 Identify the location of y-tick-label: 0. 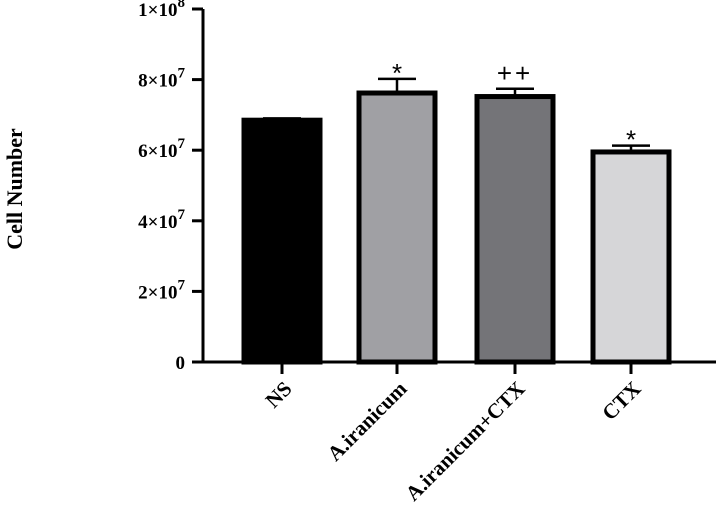
(181, 363).